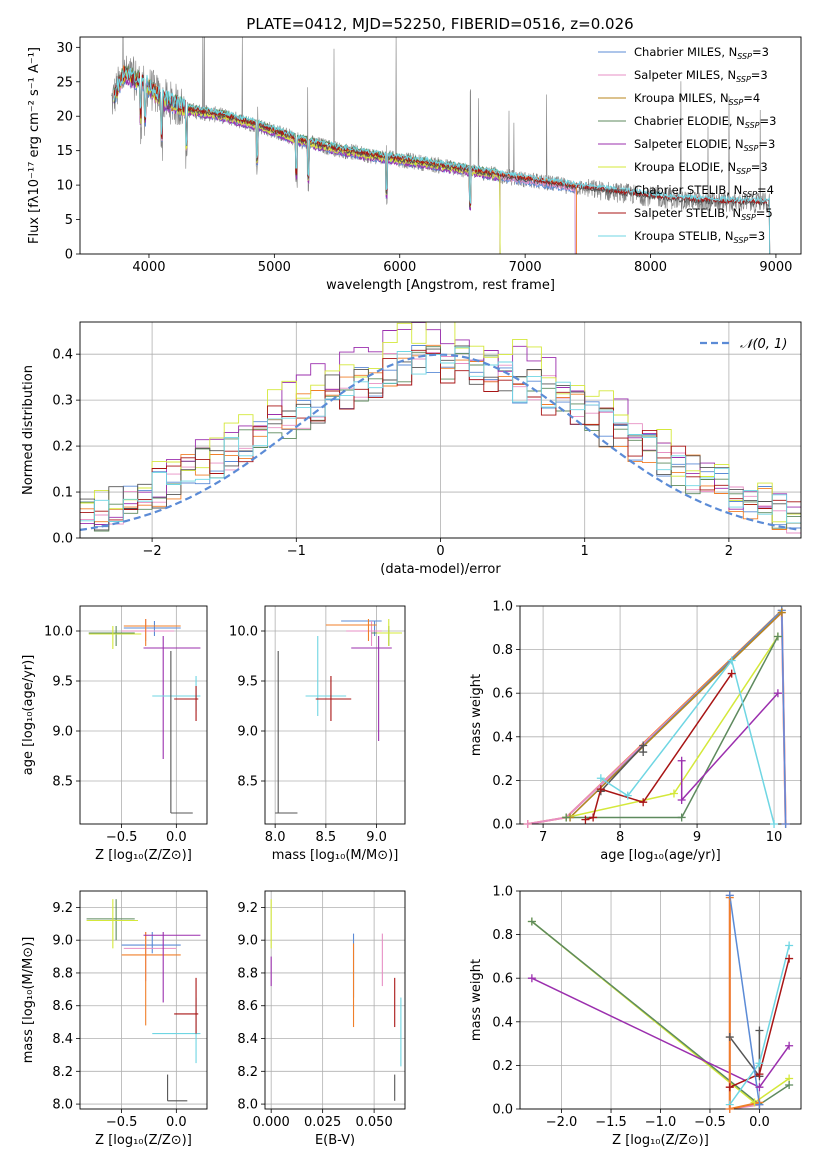 This screenshot has height=1170, width=819. What do you see at coordinates (661, 1122) in the screenshot?
I see `x-tick-label: −1.0` at bounding box center [661, 1122].